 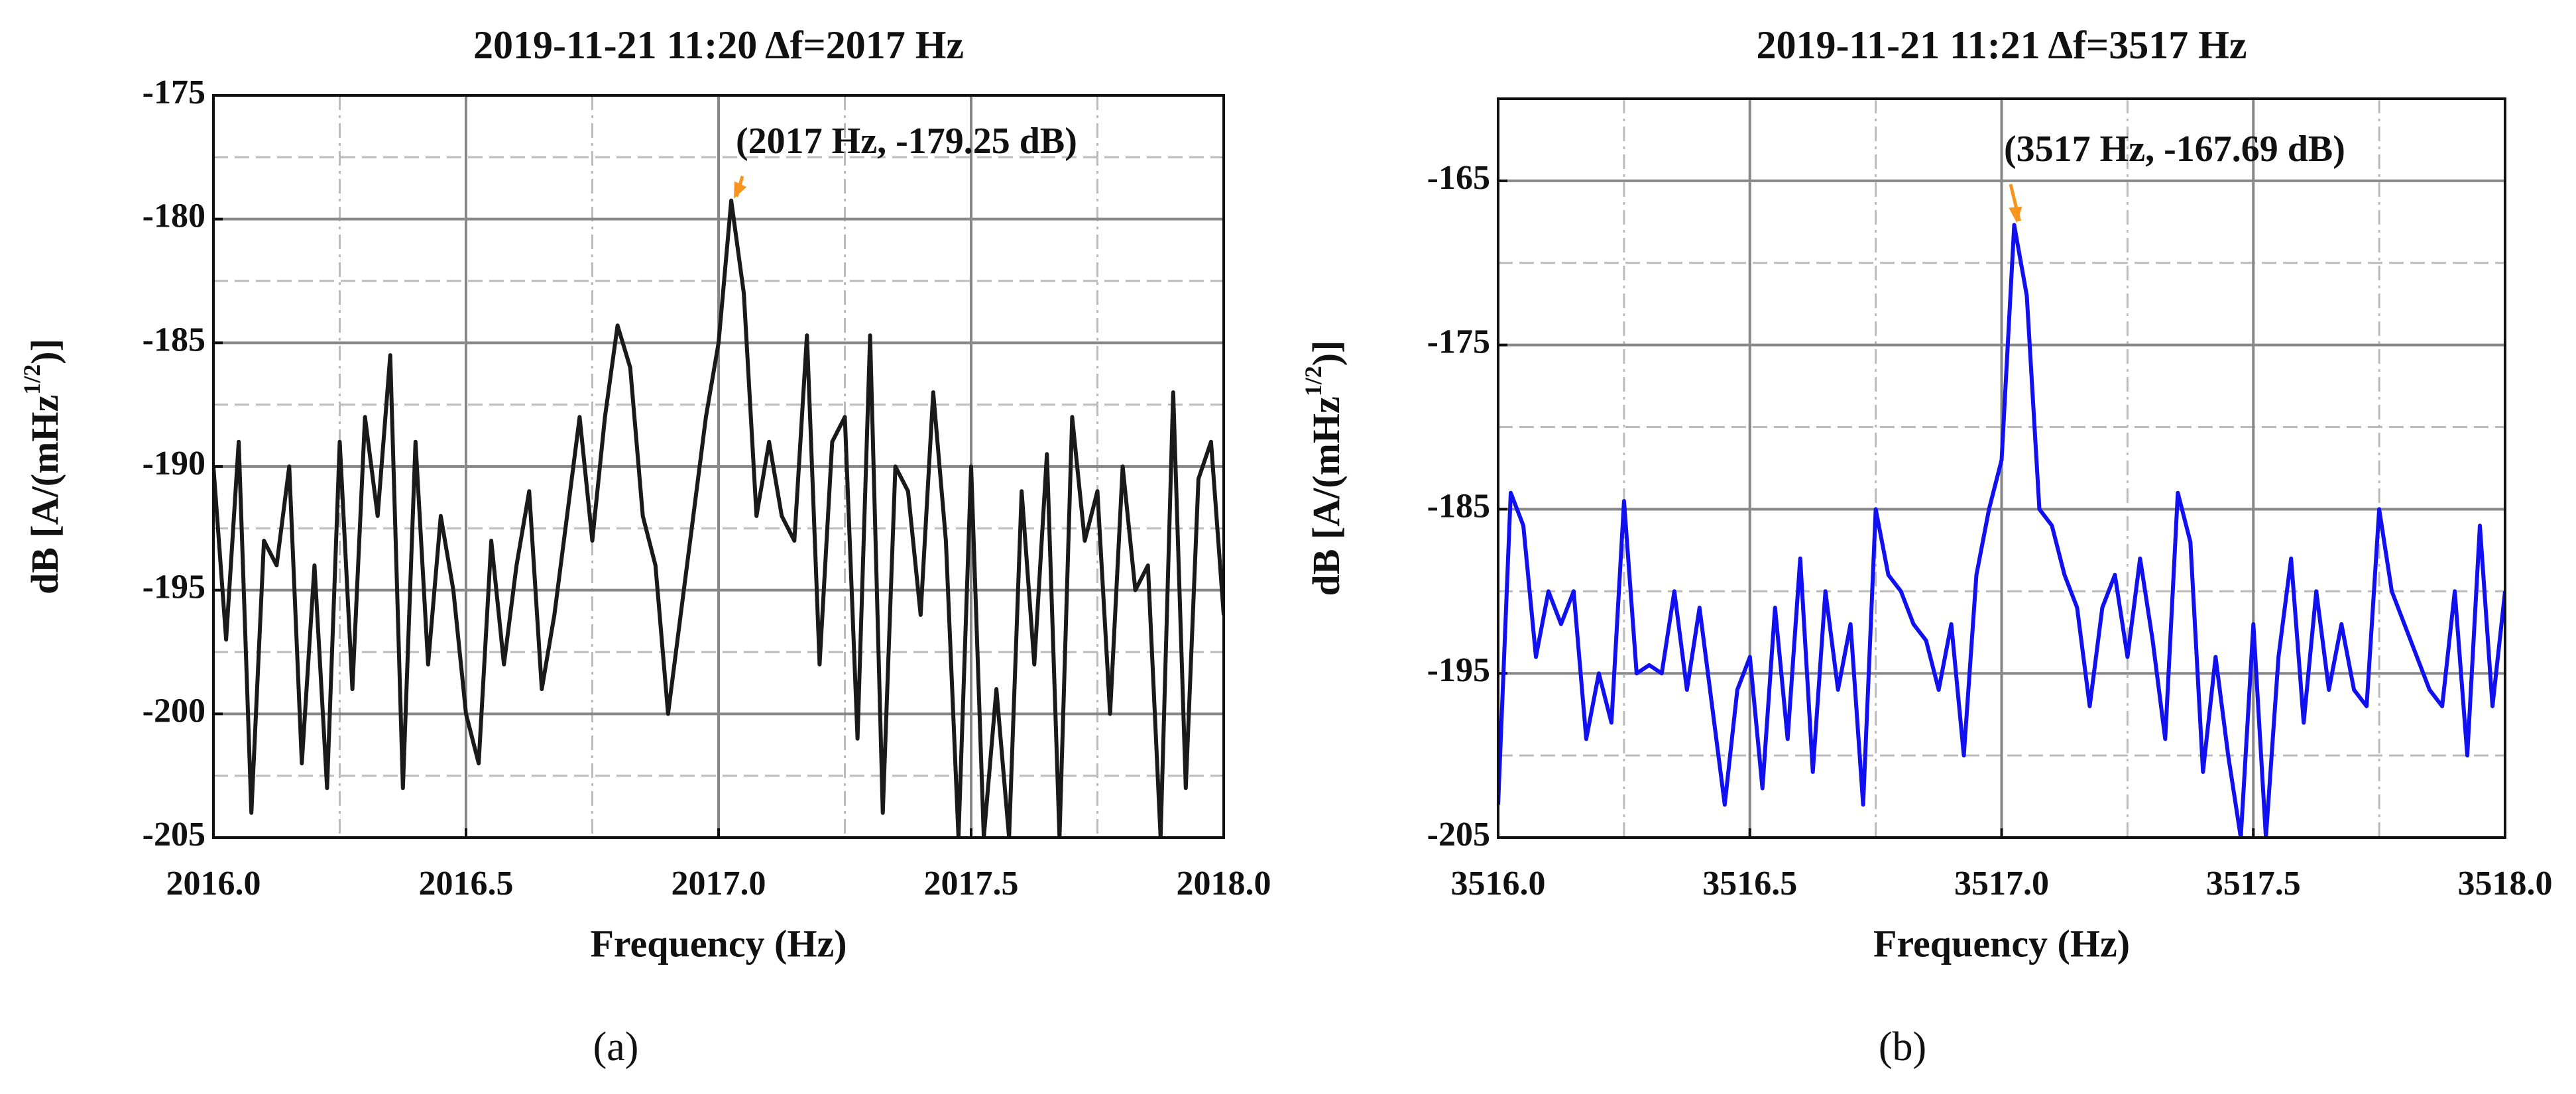 What do you see at coordinates (2175, 149) in the screenshot?
I see `annotation: (3517 Hz, -167.69 dB)` at bounding box center [2175, 149].